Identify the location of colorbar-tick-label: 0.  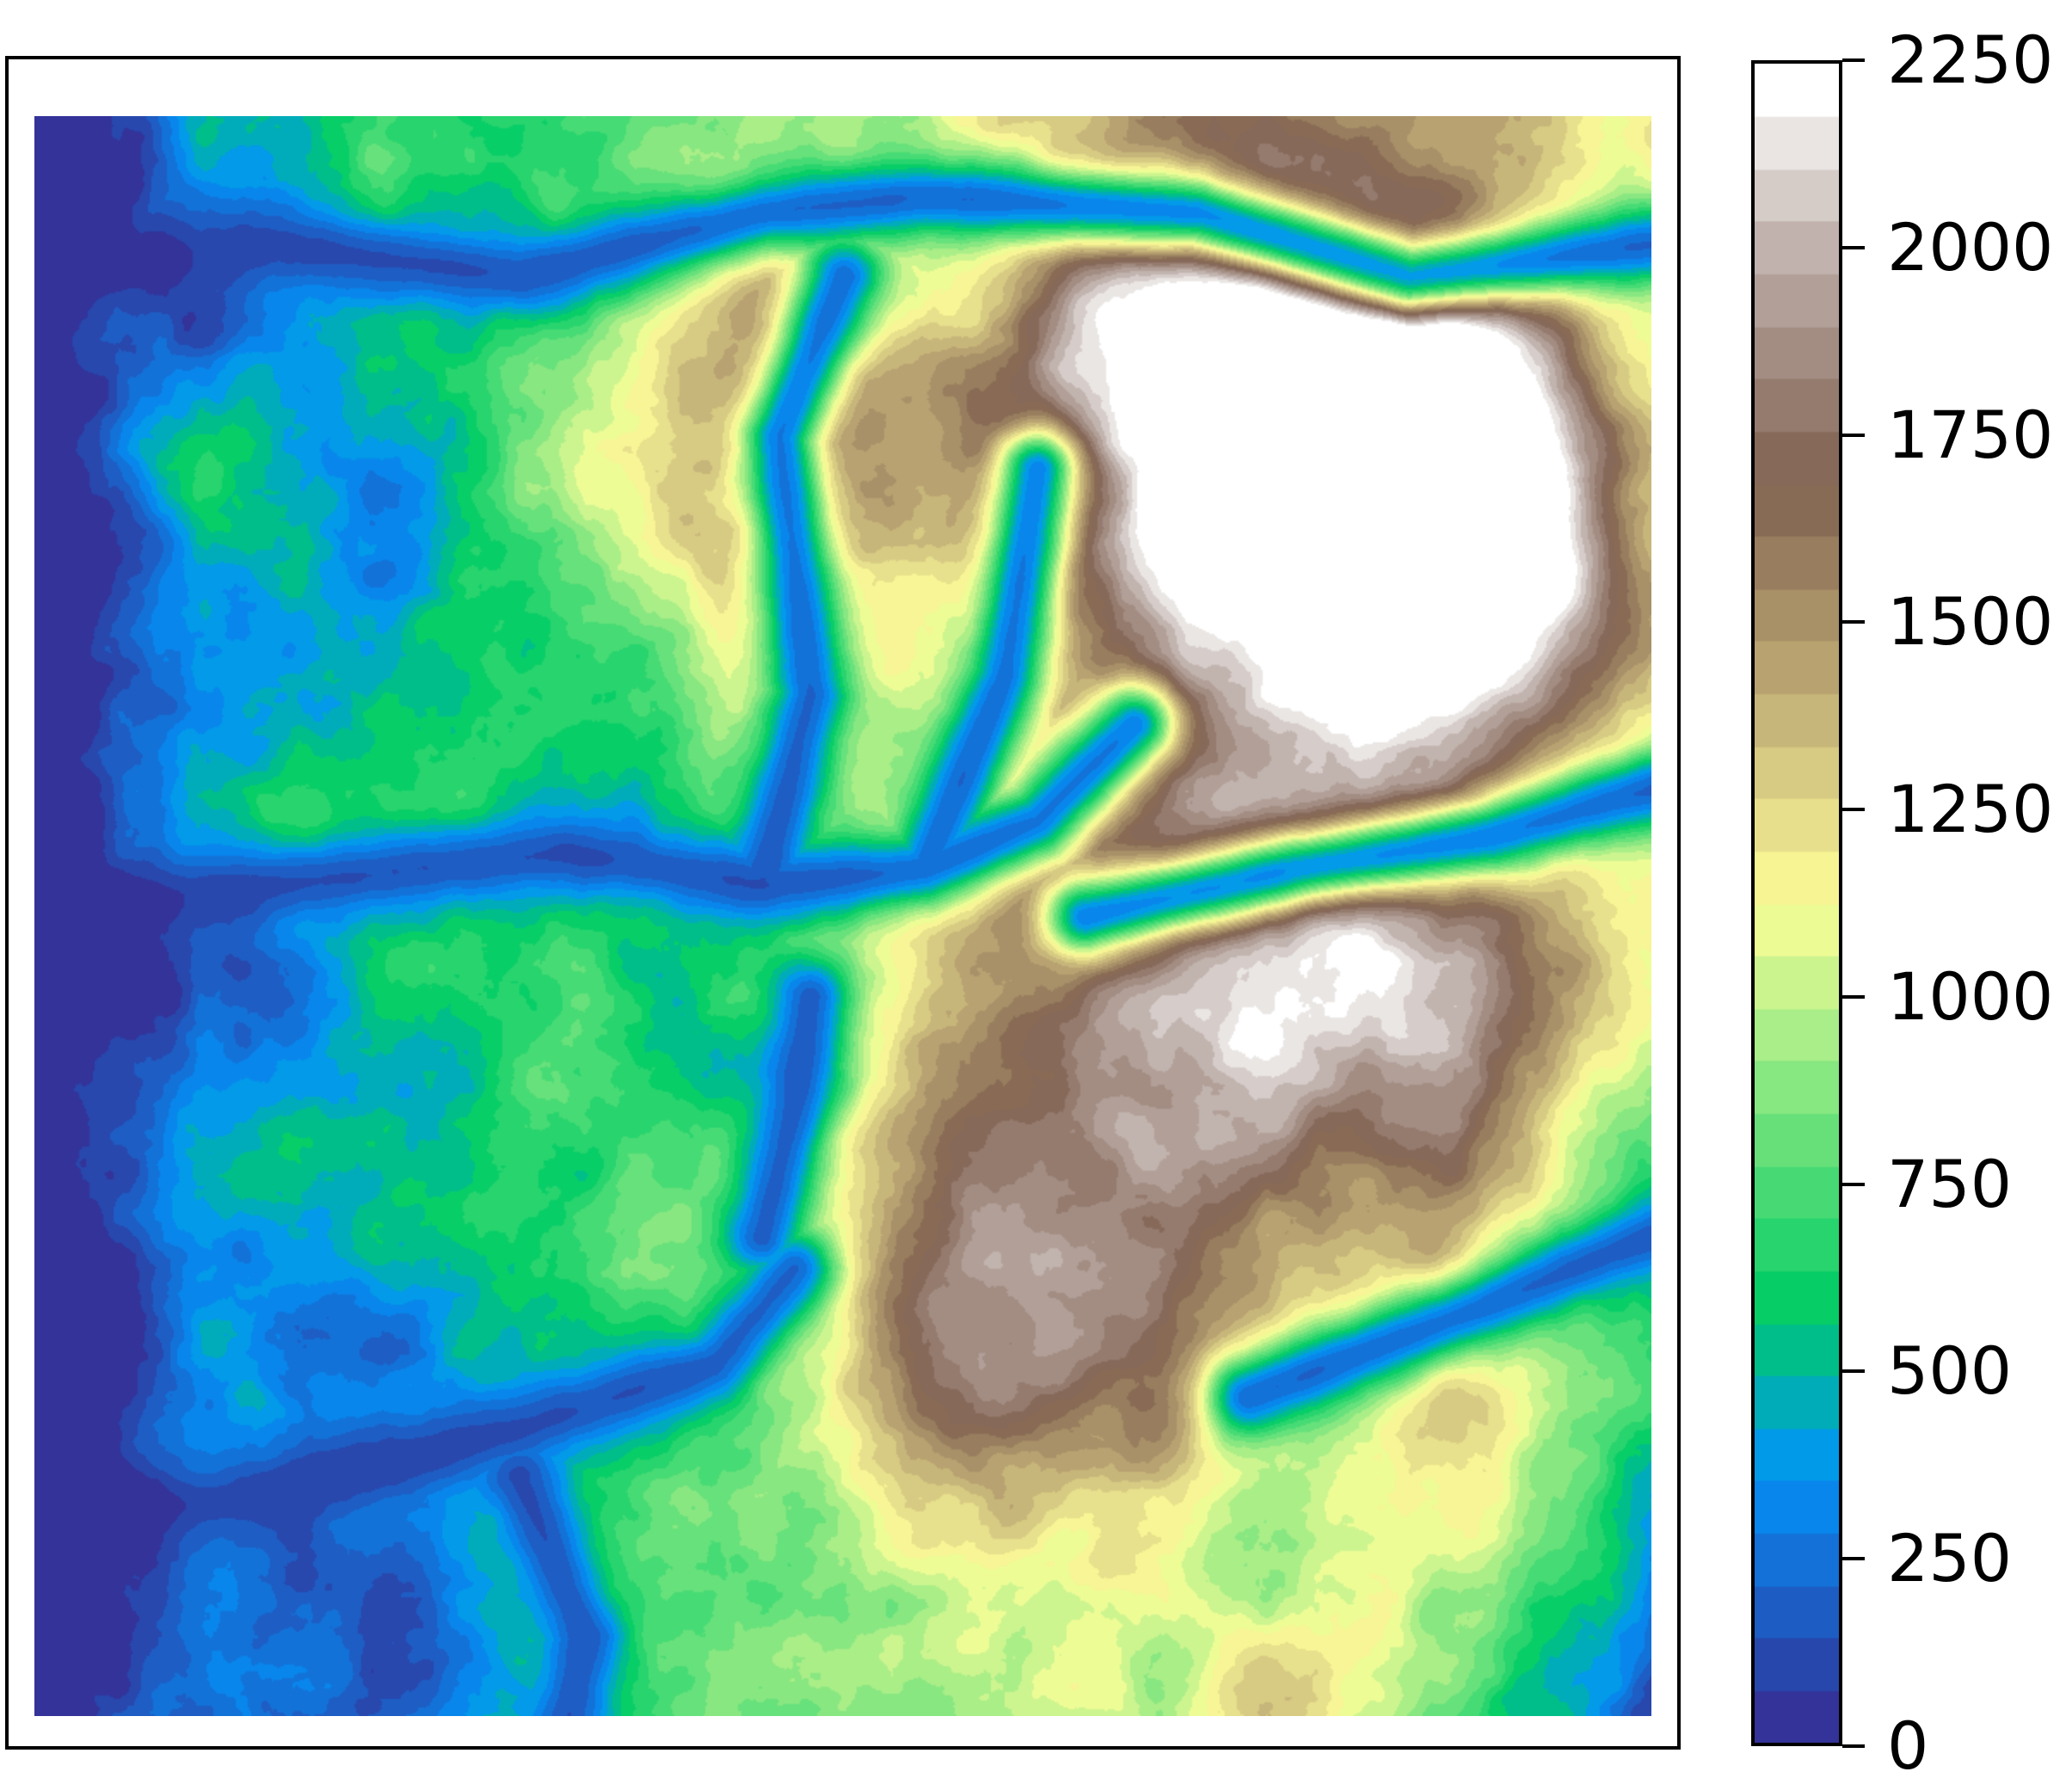
(1908, 1746).